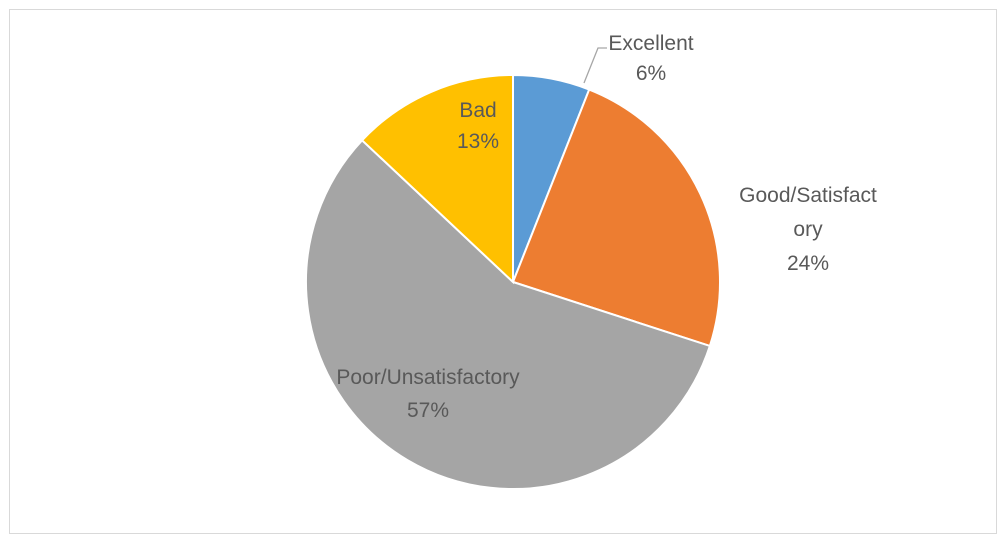  I want to click on data-label-good-satisfactory: Good/Satisfact ory 24%, so click(808, 229).